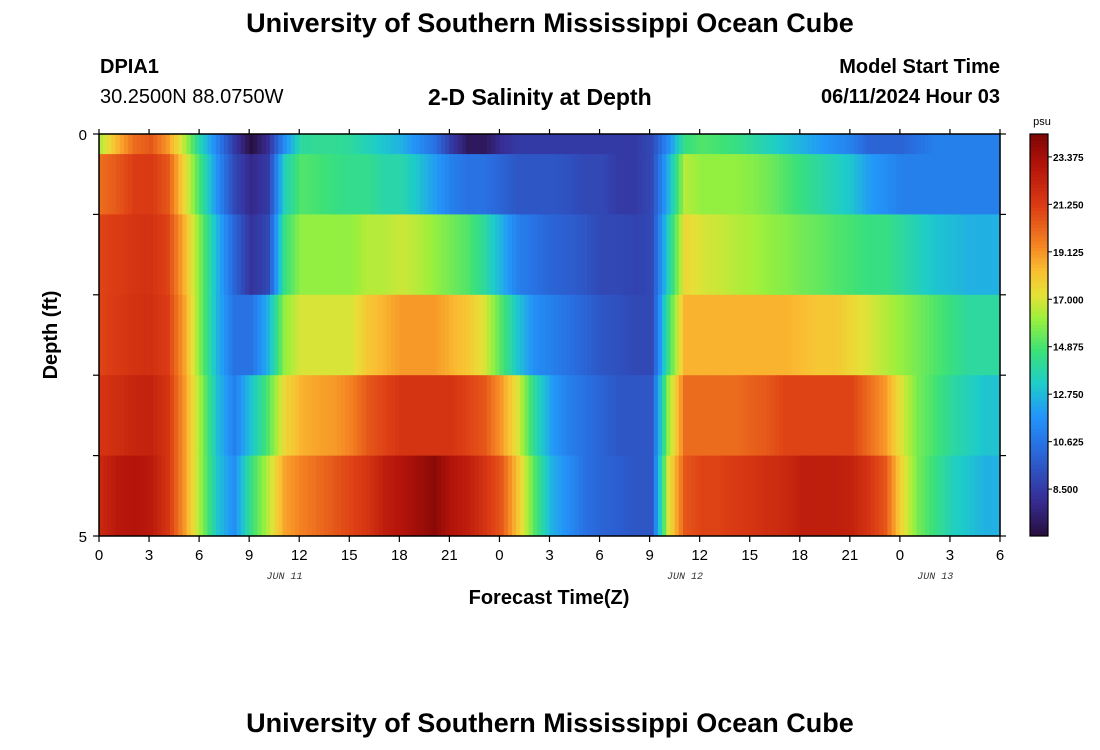  I want to click on colorbar-tick-label: 19.125, so click(1068, 253).